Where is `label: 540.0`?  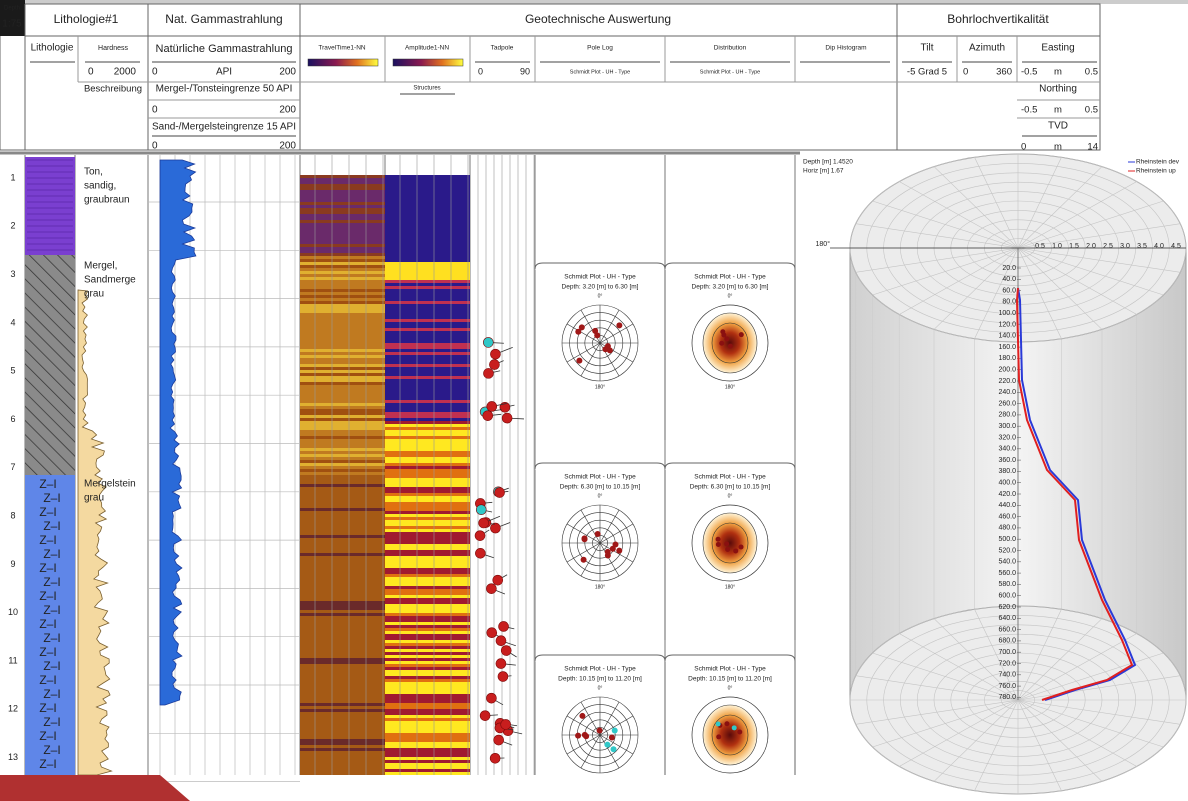
label: 540.0 is located at coordinates (1007, 562).